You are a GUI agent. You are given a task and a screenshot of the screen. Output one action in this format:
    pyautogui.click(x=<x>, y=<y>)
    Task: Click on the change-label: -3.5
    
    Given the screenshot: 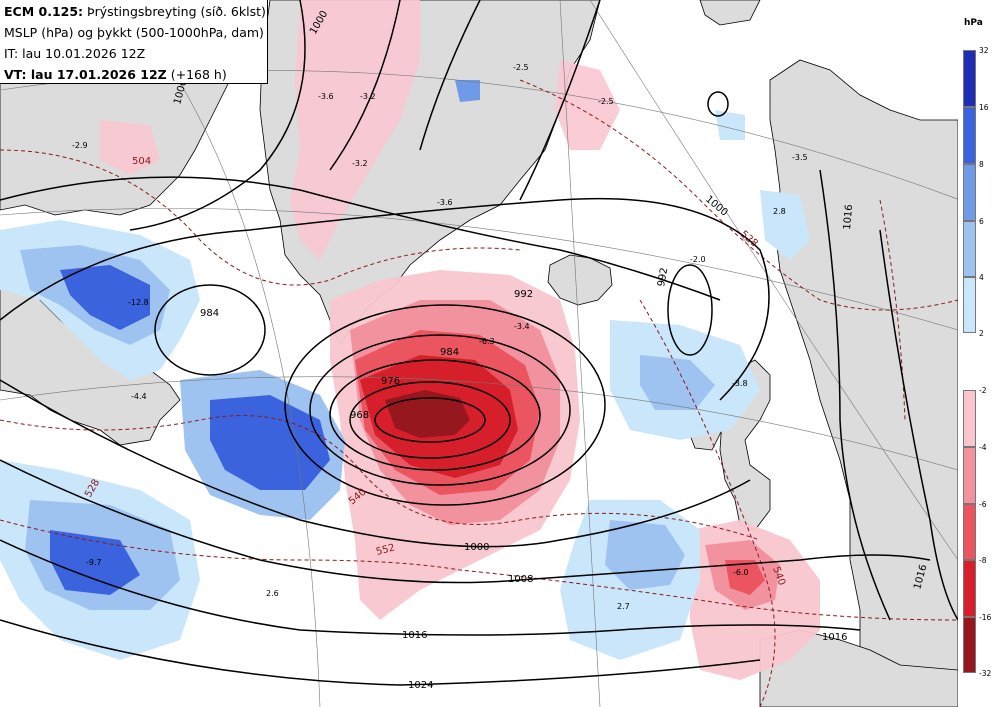 What is the action you would take?
    pyautogui.click(x=800, y=157)
    